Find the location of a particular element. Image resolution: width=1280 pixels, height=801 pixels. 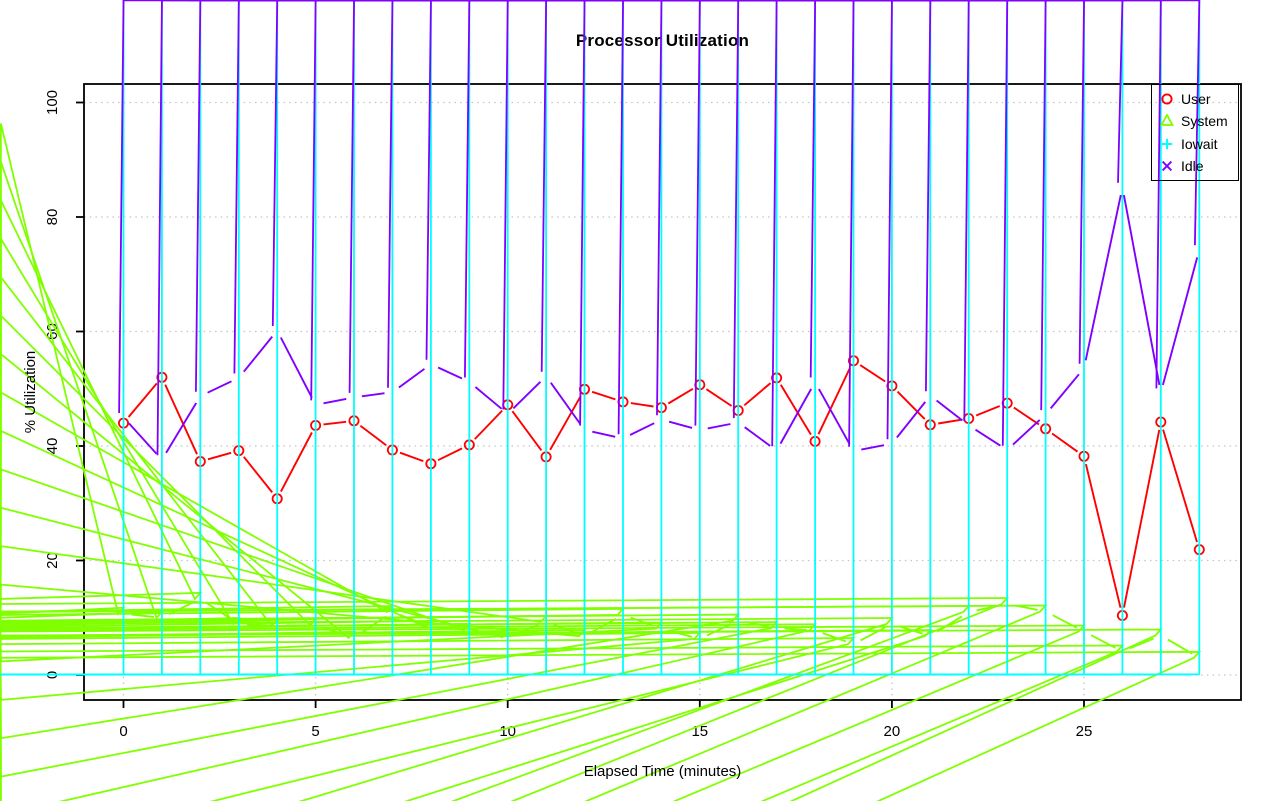

user-marker-icon is located at coordinates (1167, 99).